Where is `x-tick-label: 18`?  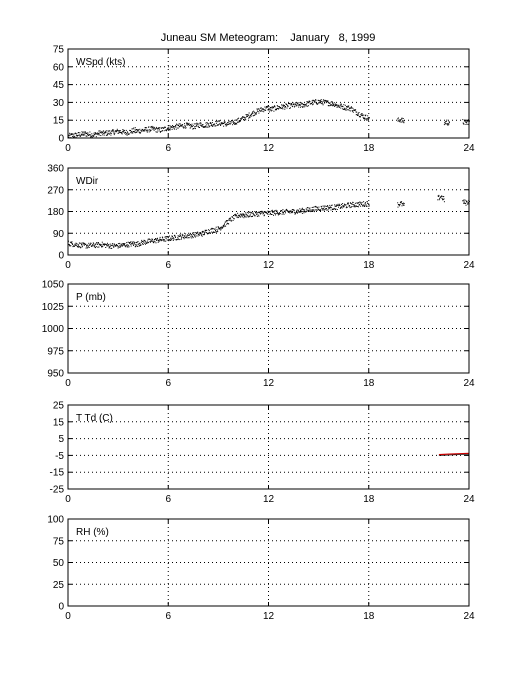 x-tick-label: 18 is located at coordinates (369, 265).